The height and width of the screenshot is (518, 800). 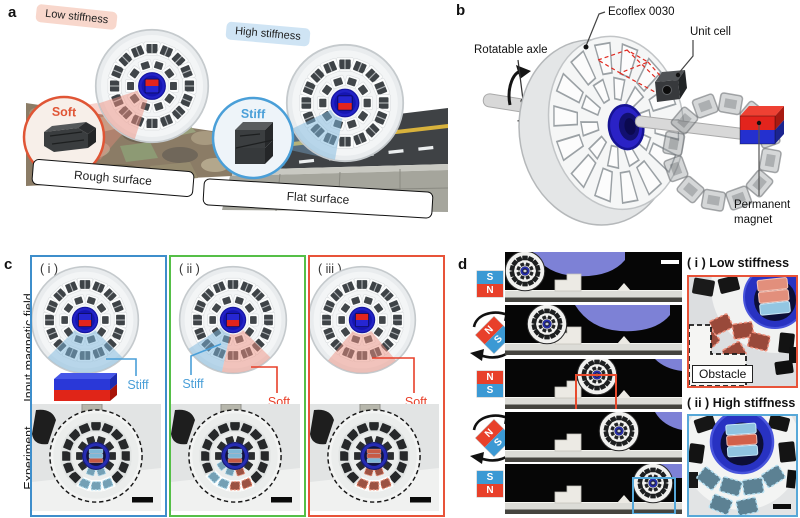 I want to click on magnet-state-5-icon: S N, so click(x=490, y=484).